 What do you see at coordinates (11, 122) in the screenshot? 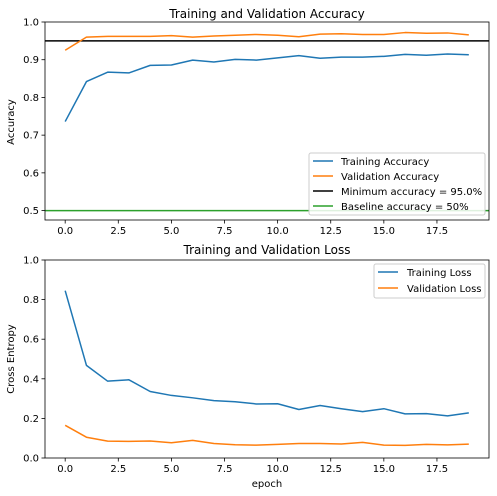
I see `accuracy-y-axis-label: Accuracy` at bounding box center [11, 122].